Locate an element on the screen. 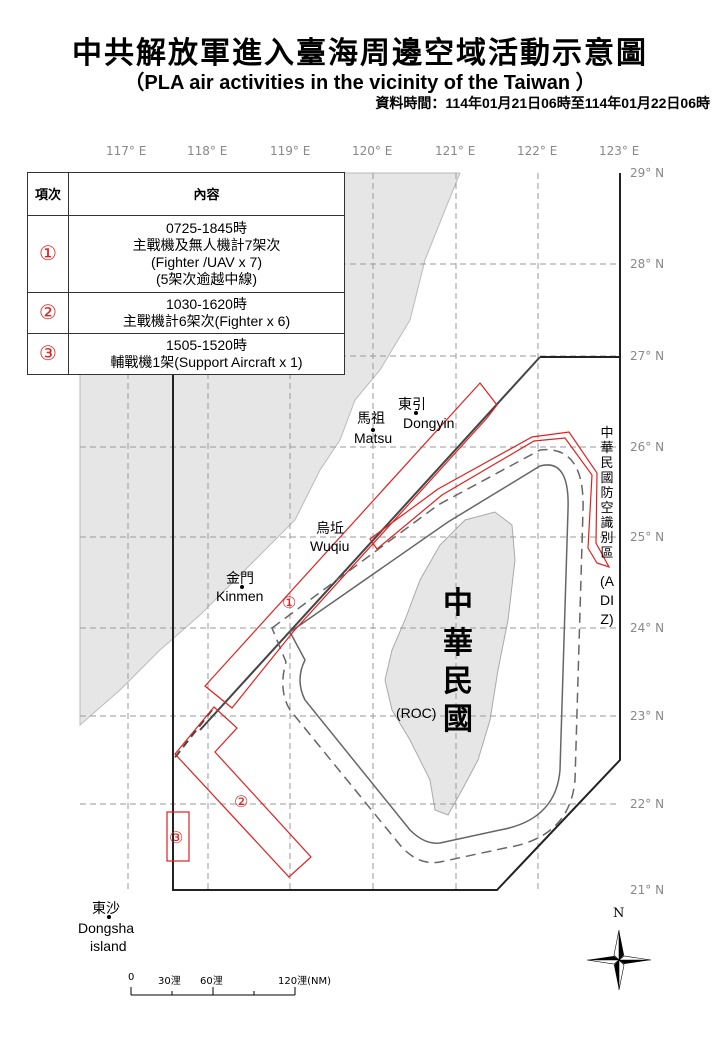 This screenshot has height=1040, width=720. table-row: ② 1030-1620時 主戰機計6架次(Fighter x 6) is located at coordinates (186, 313).